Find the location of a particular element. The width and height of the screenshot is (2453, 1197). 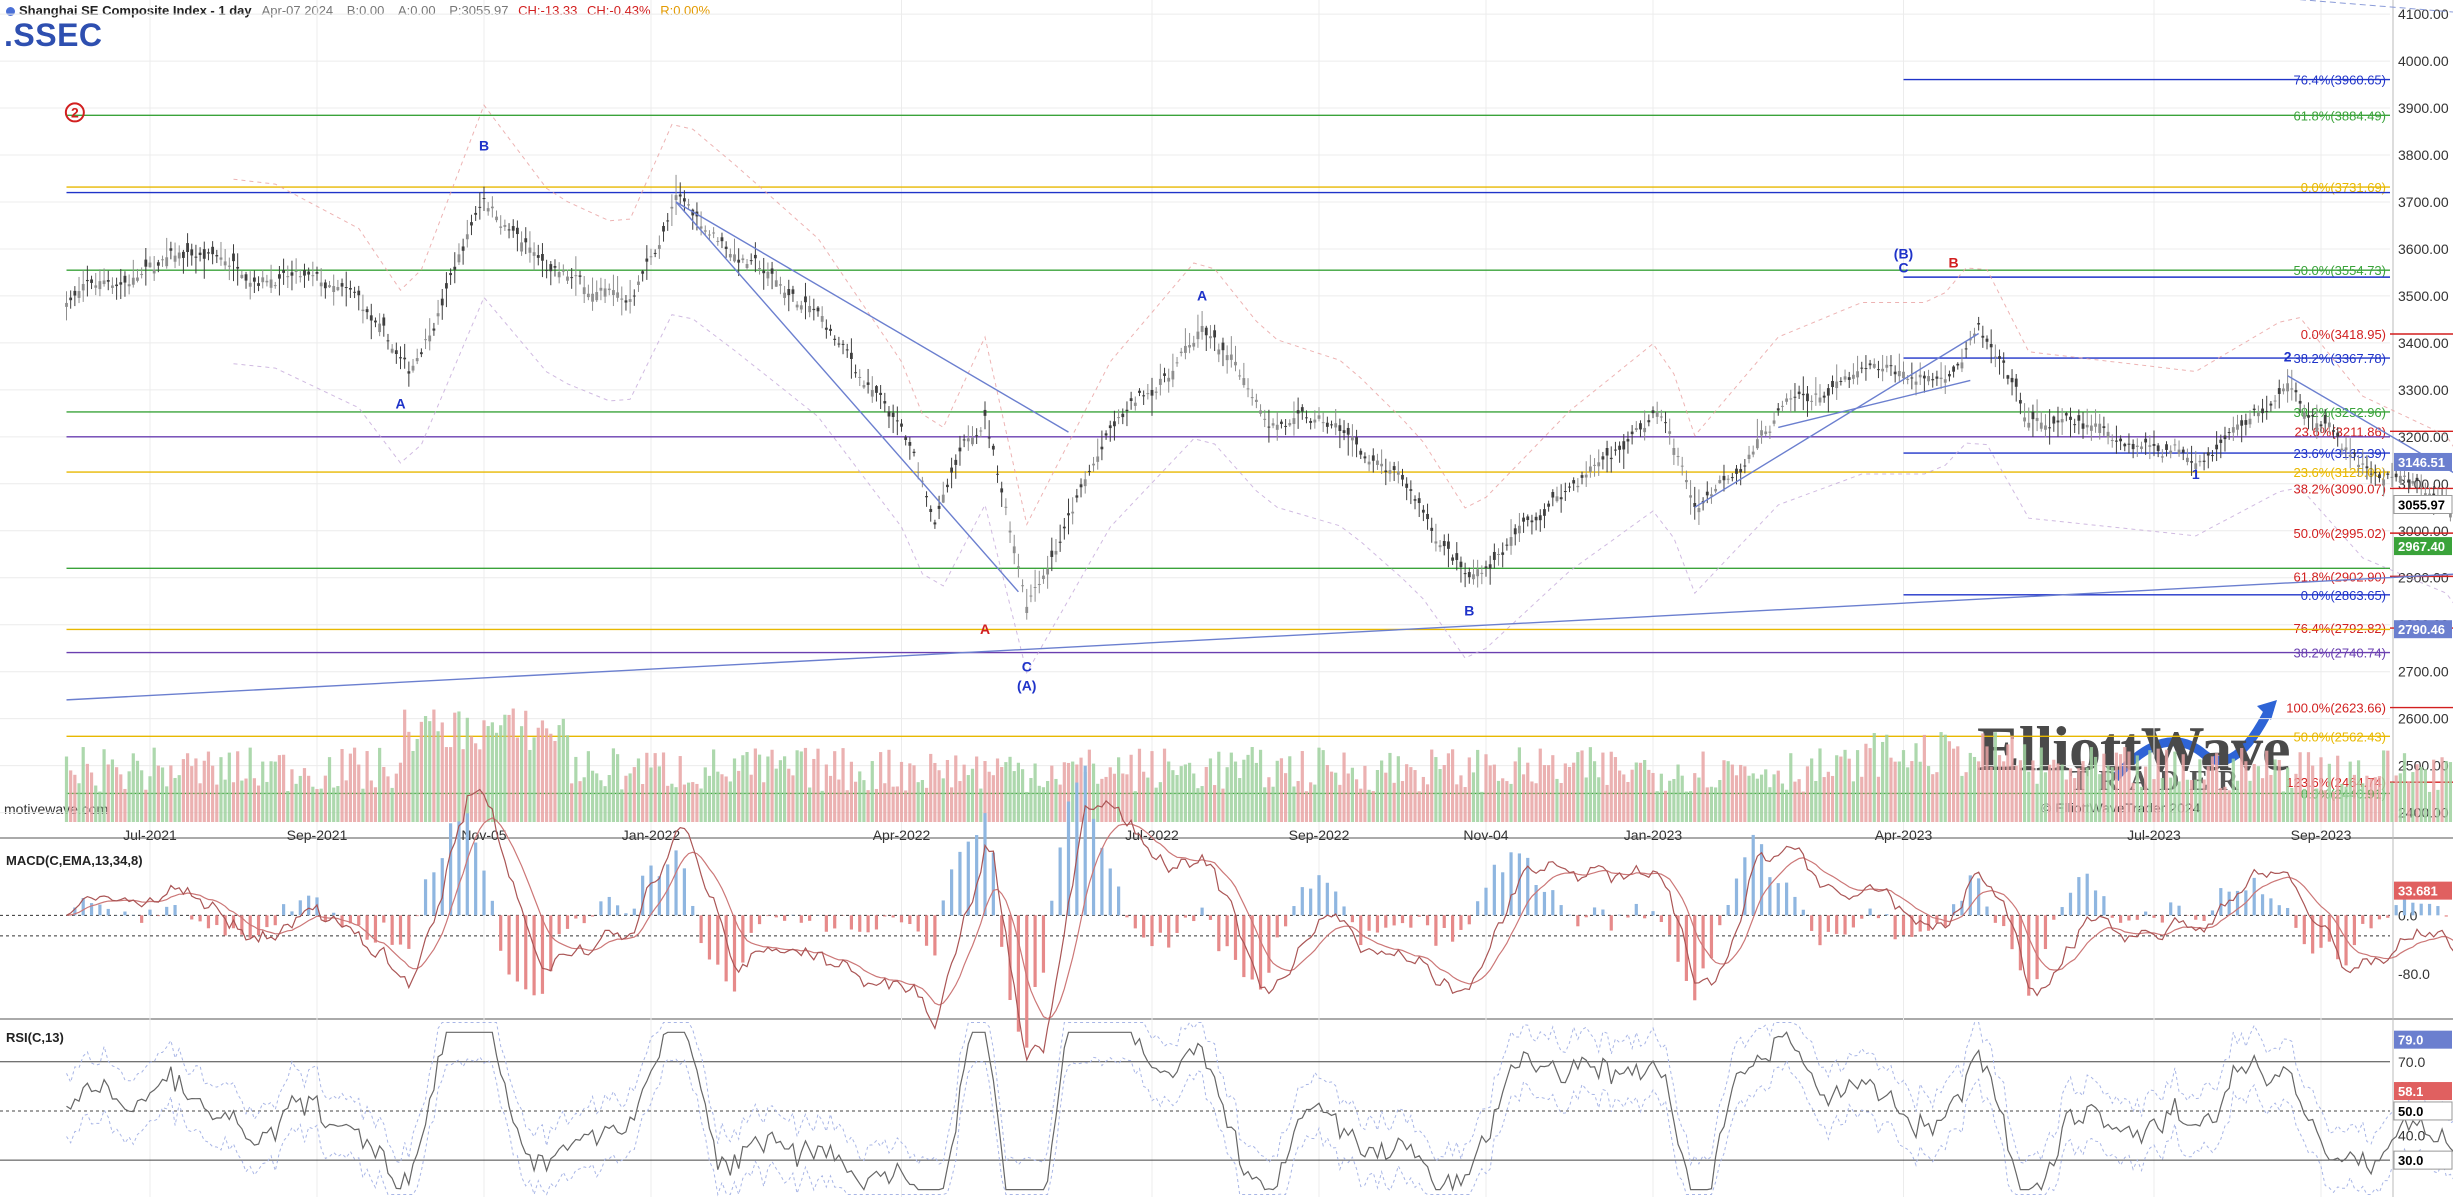

time-tick-label: Nov-04 is located at coordinates (1485, 835).